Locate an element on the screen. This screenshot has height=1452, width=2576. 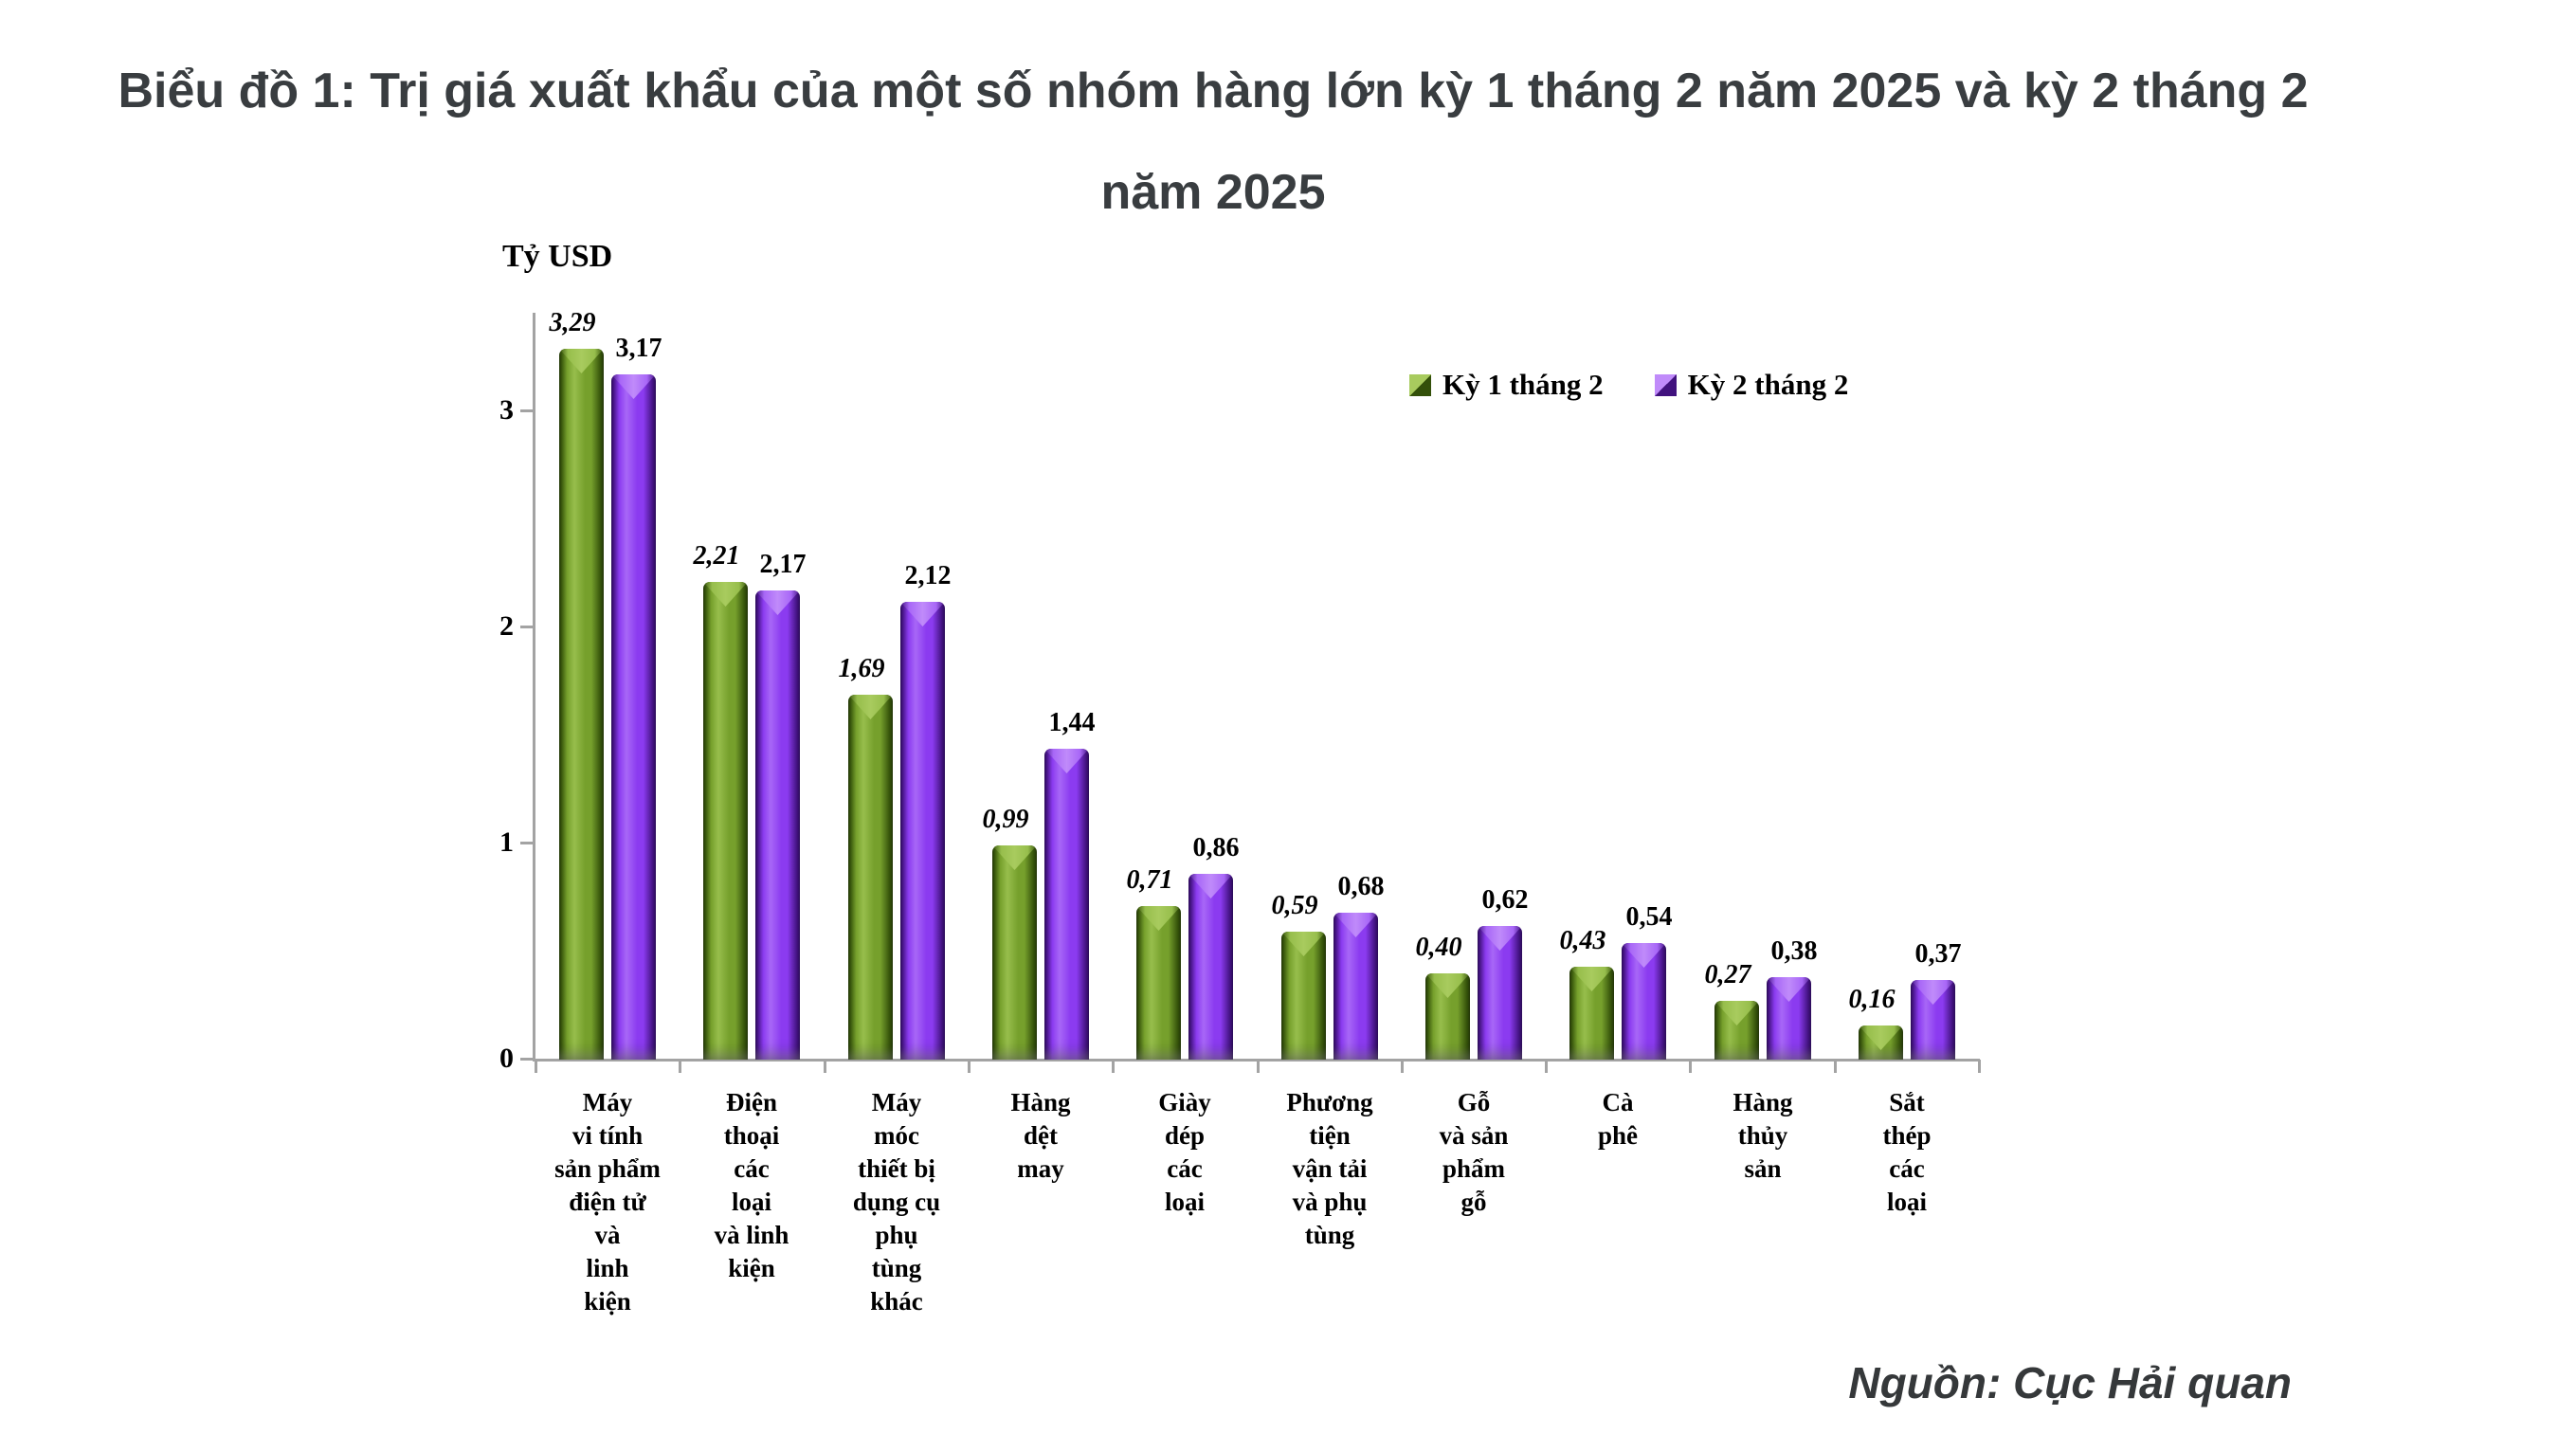
bar-value-label: 0,86 is located at coordinates (1216, 847).